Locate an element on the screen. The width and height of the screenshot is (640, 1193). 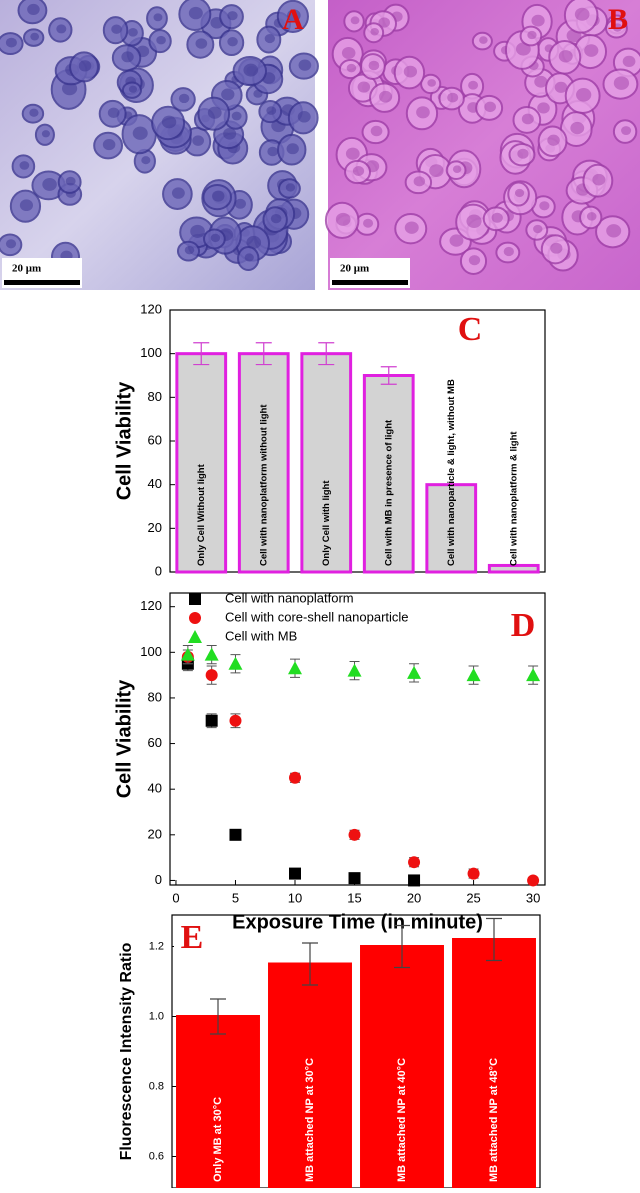
bar-label: MB attached NP at 40°C is located at coordinates (402, 1120).